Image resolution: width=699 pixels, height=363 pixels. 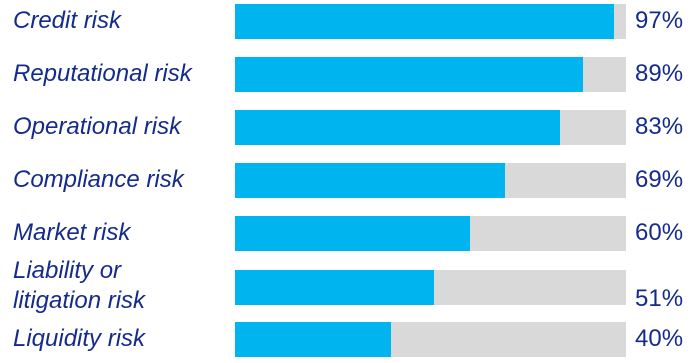 I want to click on bar-row: Operational risk 83%, so click(x=349, y=127).